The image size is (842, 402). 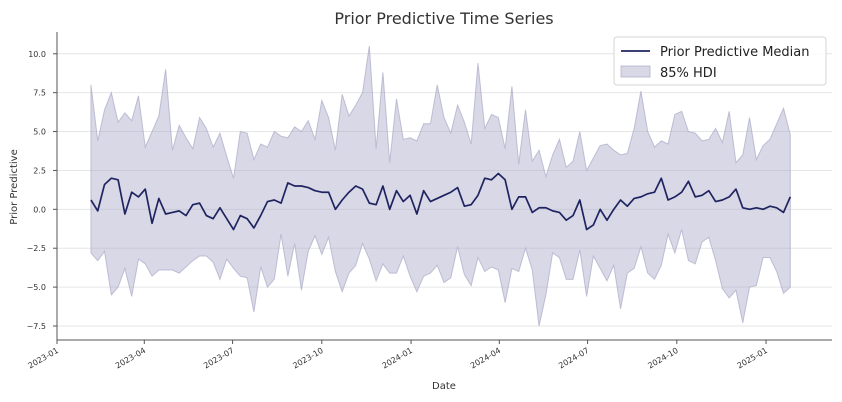 I want to click on y-tick-labels: −7.5 −5.0 −2.5 0.0 2.5 5.0 7.5 10.0, so click(x=36, y=190).